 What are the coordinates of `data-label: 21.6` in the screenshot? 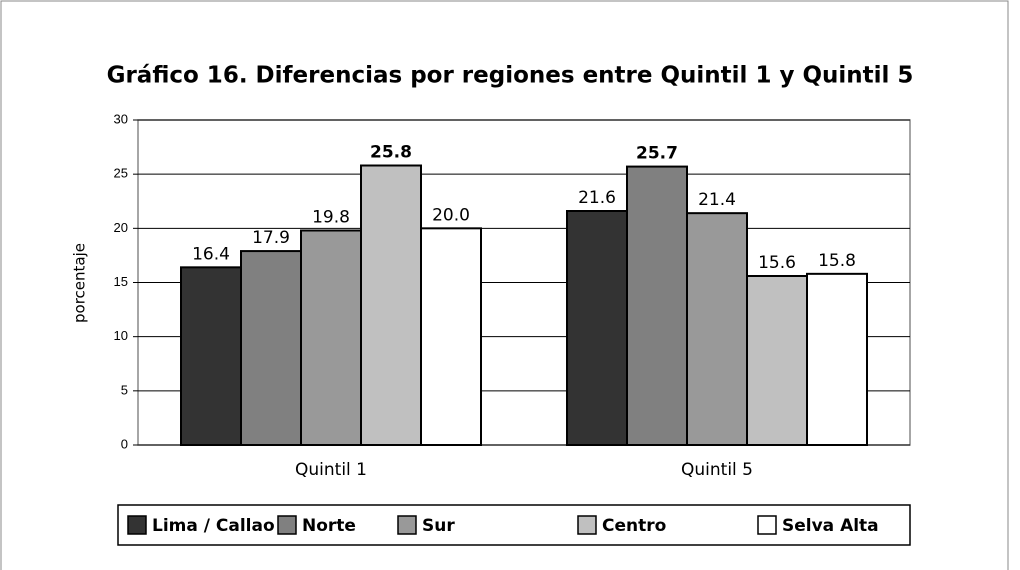 It's located at (597, 198).